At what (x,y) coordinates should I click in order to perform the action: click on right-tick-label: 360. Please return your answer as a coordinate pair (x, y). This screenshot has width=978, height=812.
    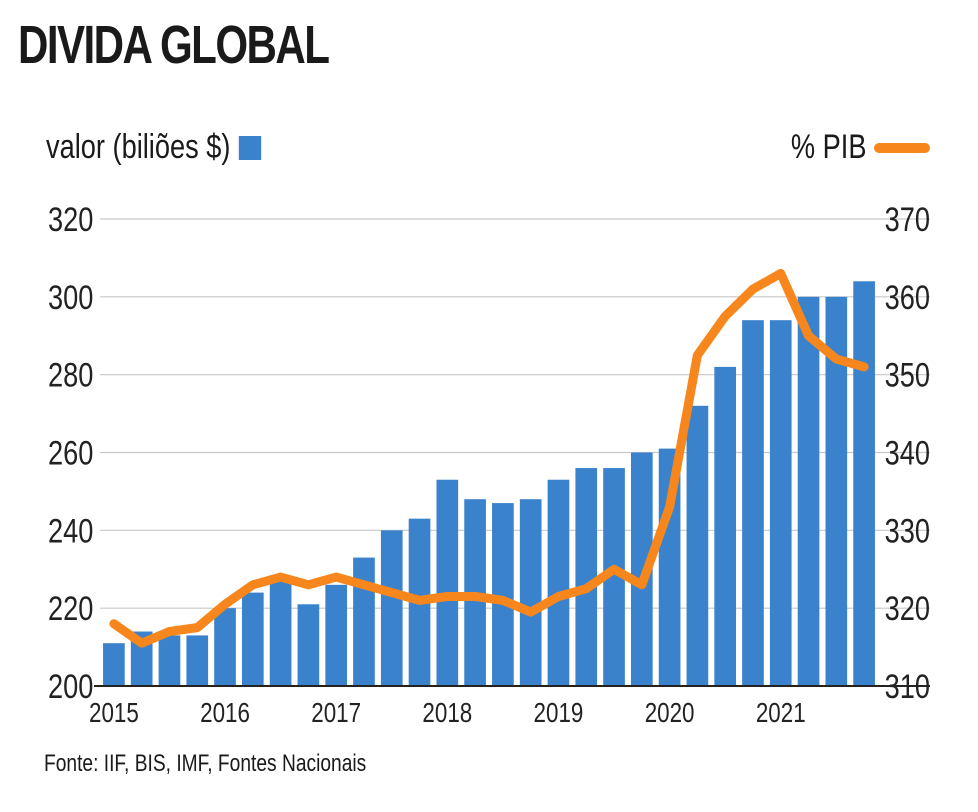
    Looking at the image, I should click on (907, 297).